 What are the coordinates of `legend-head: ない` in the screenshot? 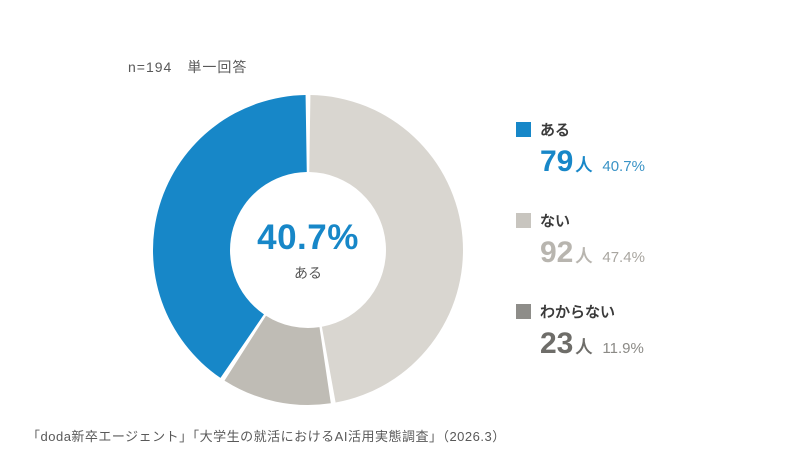 It's located at (580, 220).